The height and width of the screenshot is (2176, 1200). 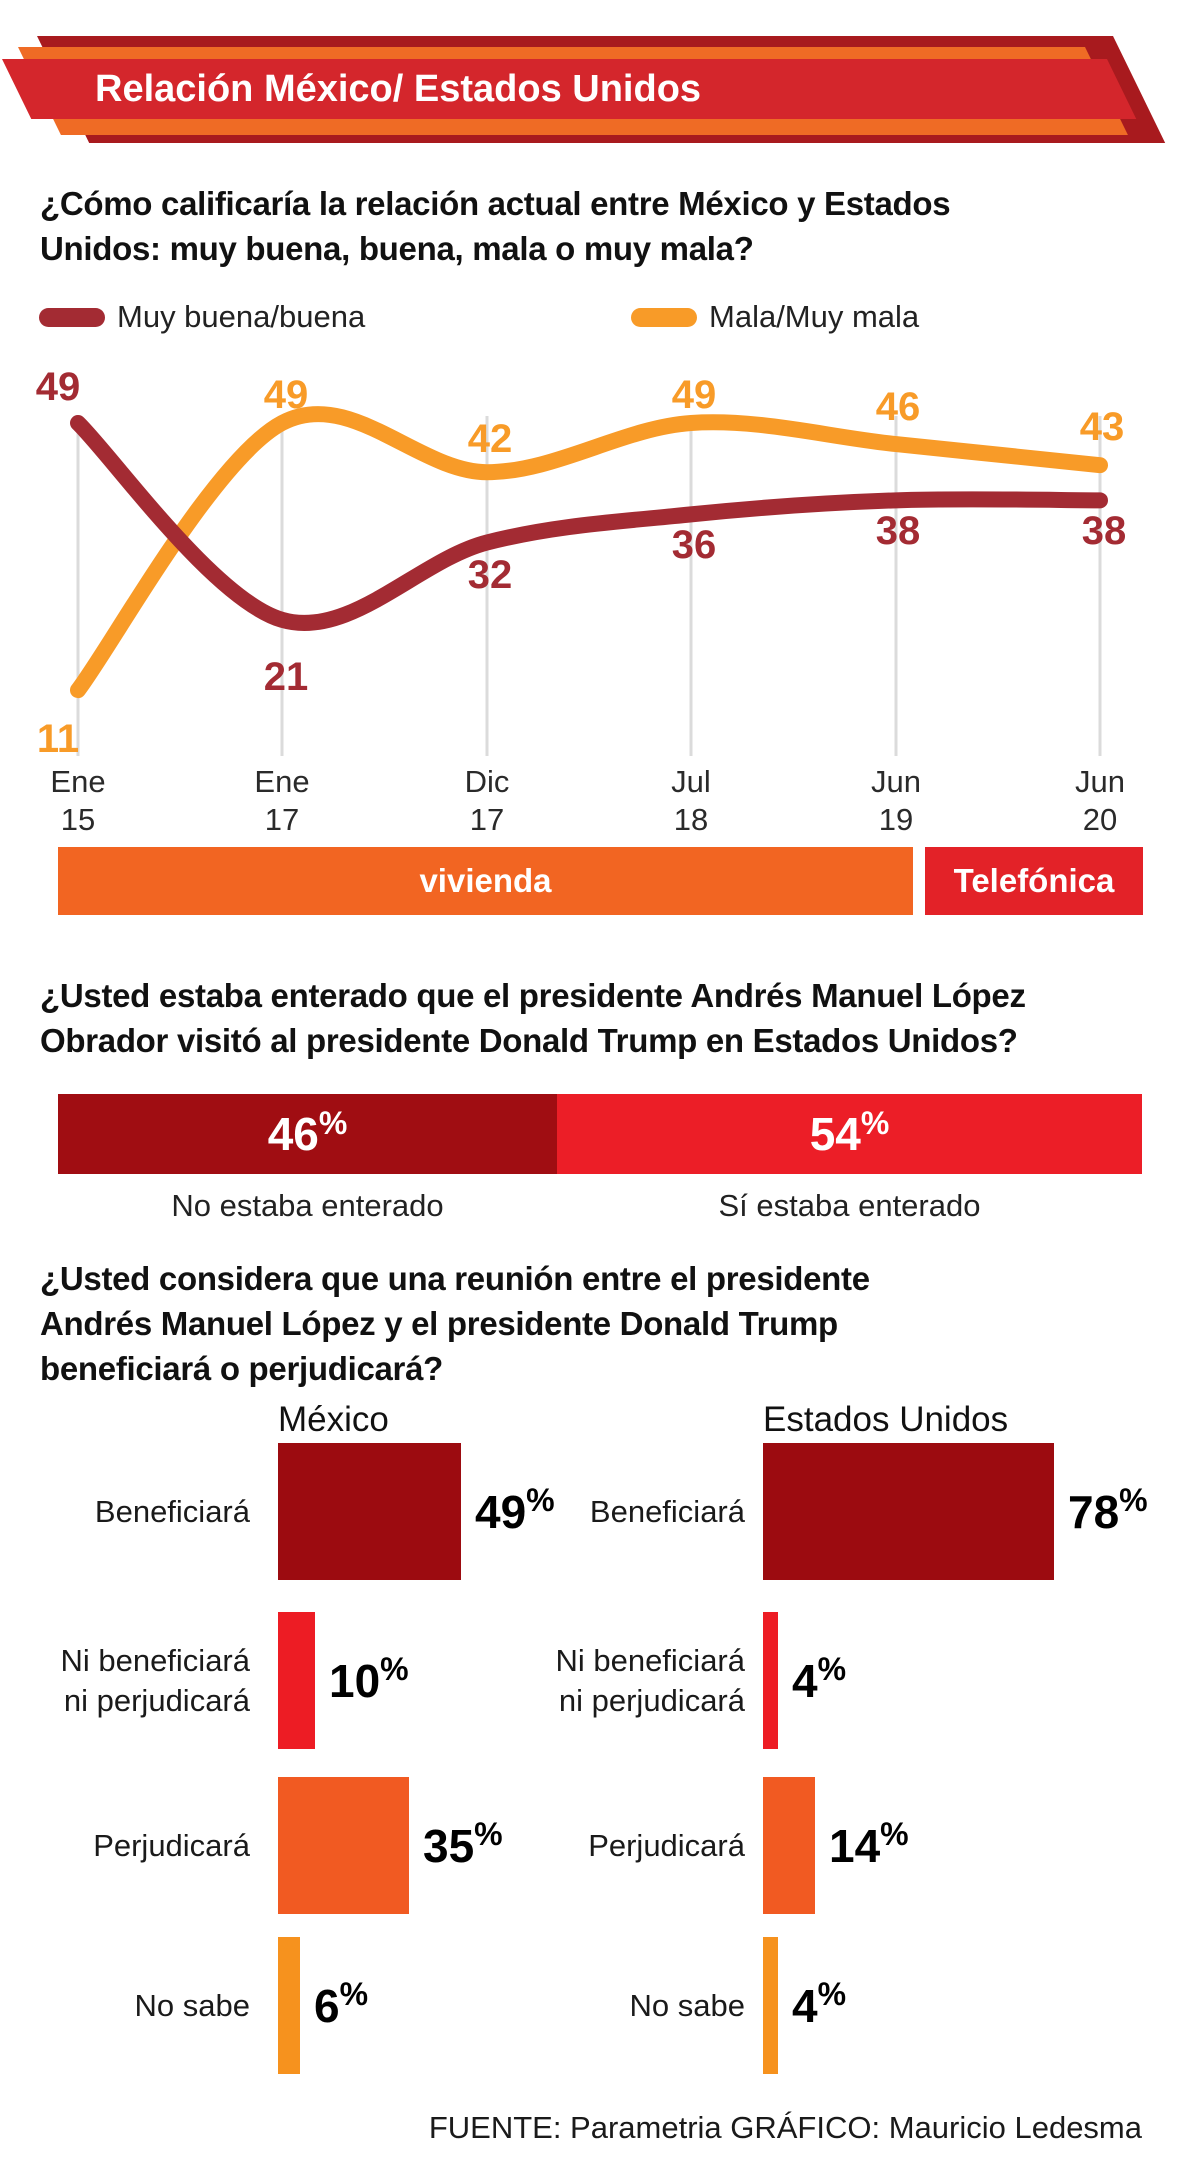 What do you see at coordinates (58, 739) in the screenshot?
I see `data-label: 11` at bounding box center [58, 739].